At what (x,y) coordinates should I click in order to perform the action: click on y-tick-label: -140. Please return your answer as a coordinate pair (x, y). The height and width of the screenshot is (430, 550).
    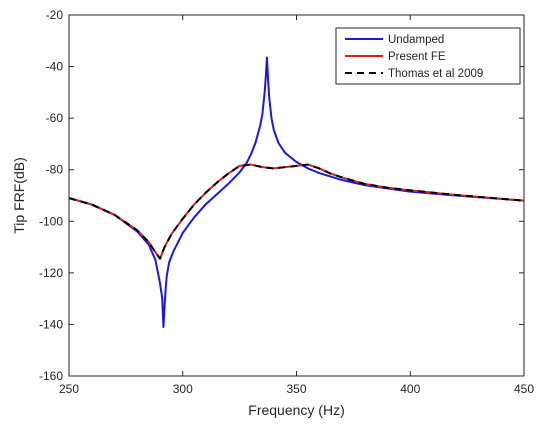
    Looking at the image, I should click on (51, 324).